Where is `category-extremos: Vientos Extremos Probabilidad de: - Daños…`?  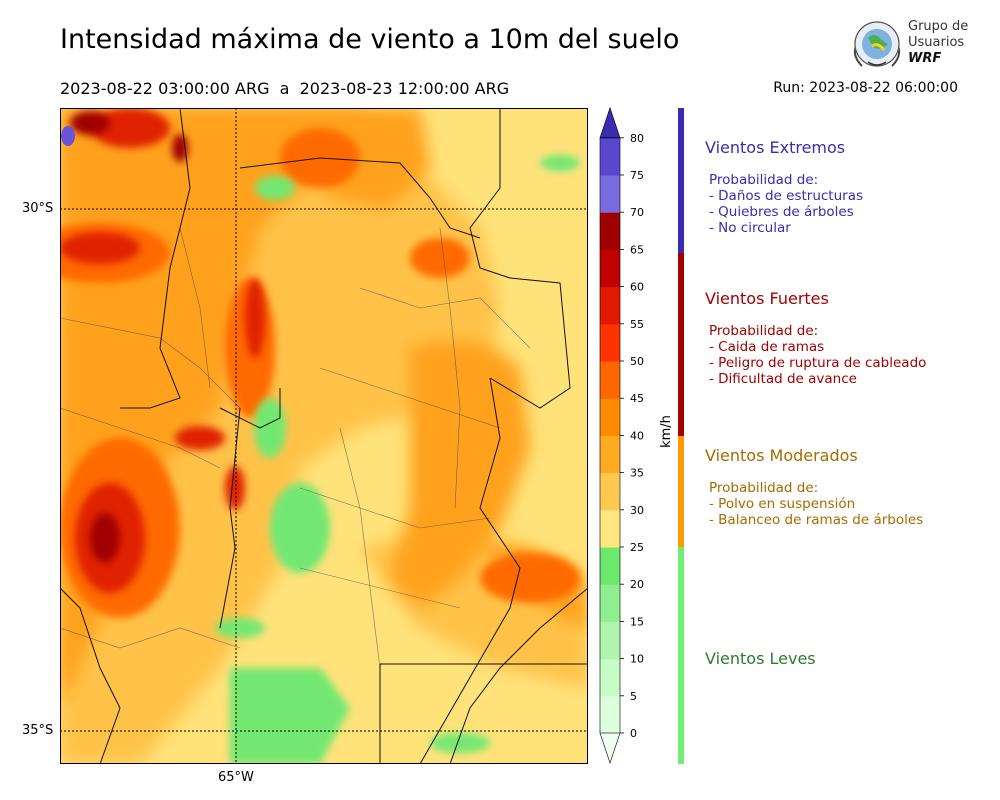 category-extremos: Vientos Extremos Probabilidad de: - Daños… is located at coordinates (833, 180).